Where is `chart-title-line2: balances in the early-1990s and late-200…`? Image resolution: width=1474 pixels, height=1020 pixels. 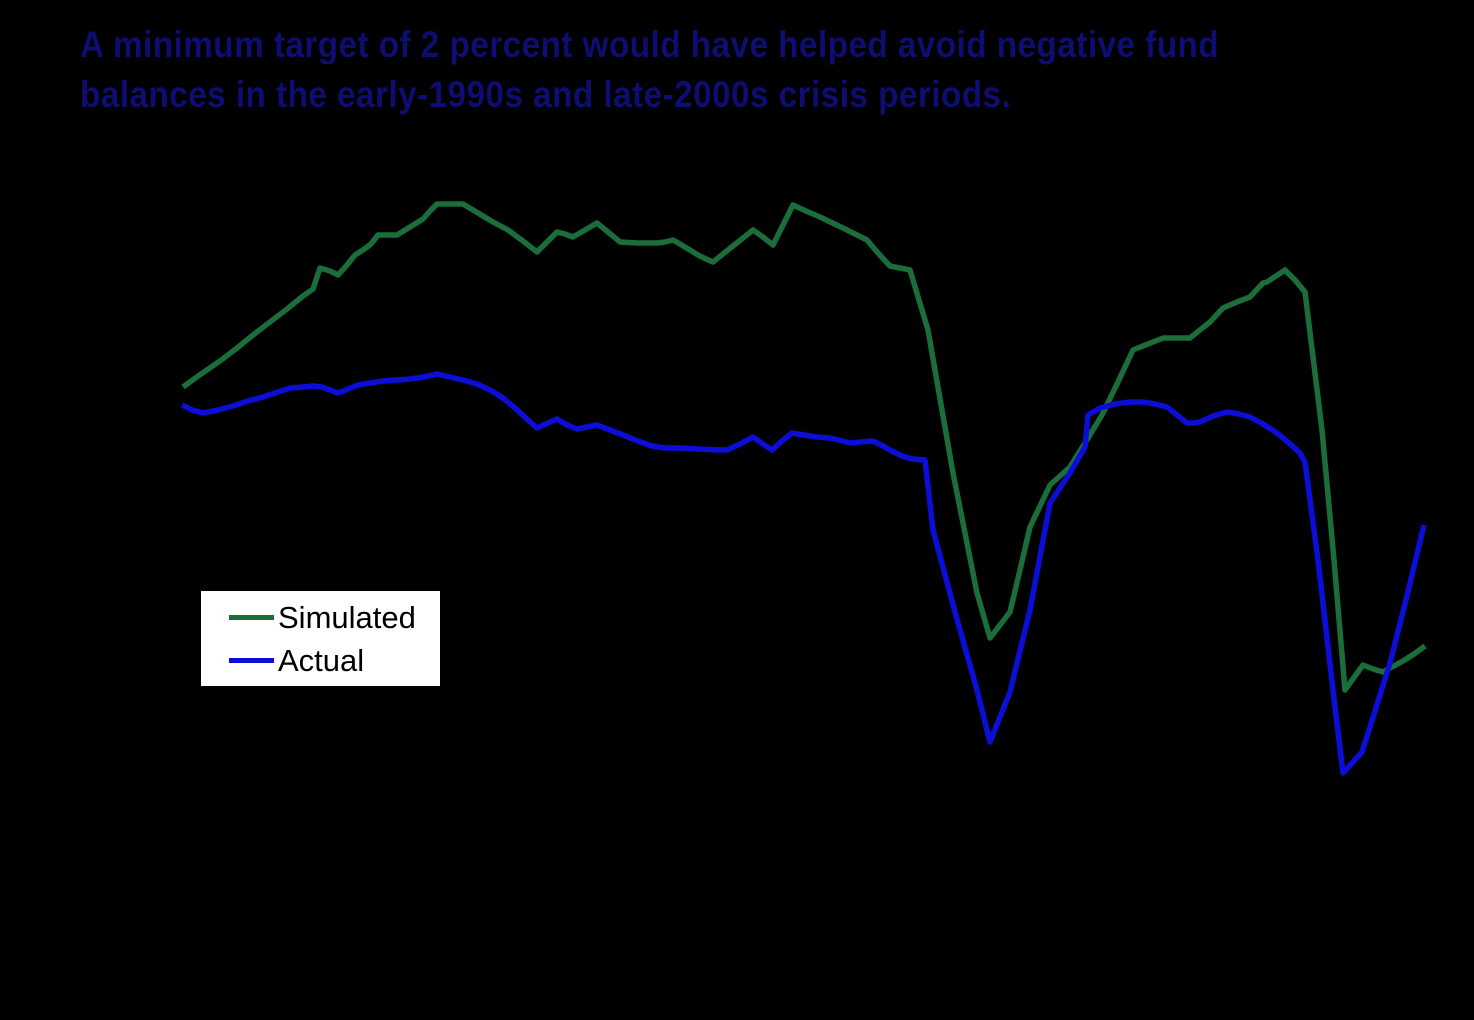
chart-title-line2: balances in the early-1990s and late-200… is located at coordinates (546, 94).